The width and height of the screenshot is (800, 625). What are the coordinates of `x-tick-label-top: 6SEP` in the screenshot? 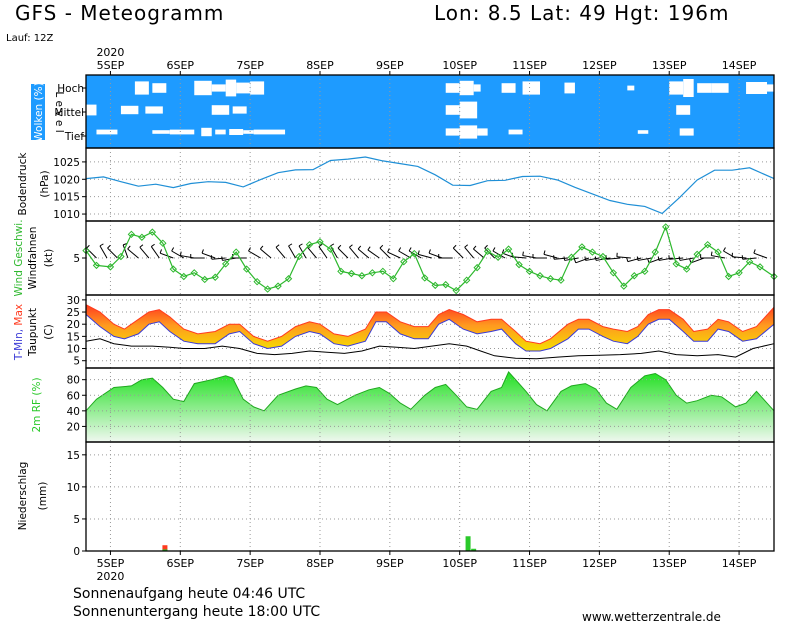 It's located at (181, 65).